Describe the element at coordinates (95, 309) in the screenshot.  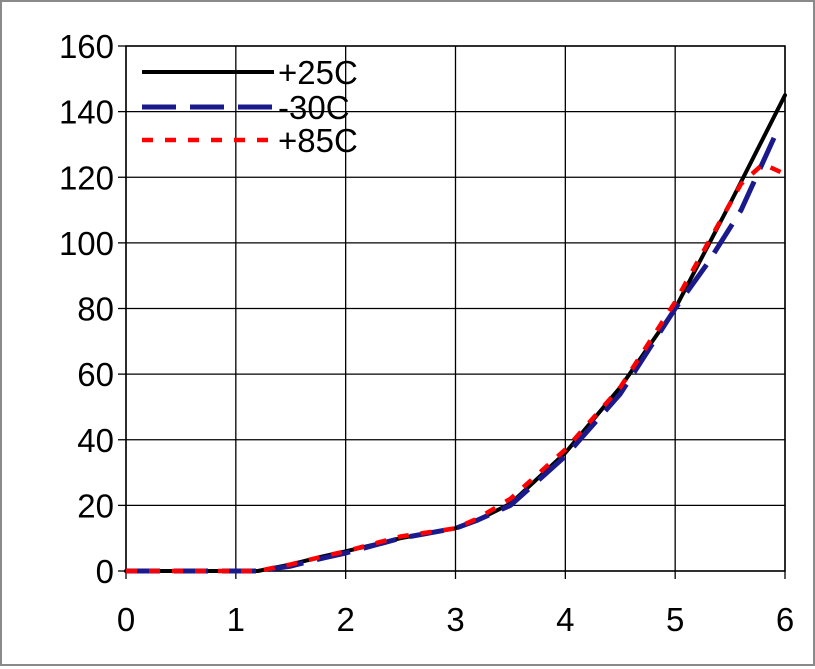
I see `y-tick-label: 80` at that location.